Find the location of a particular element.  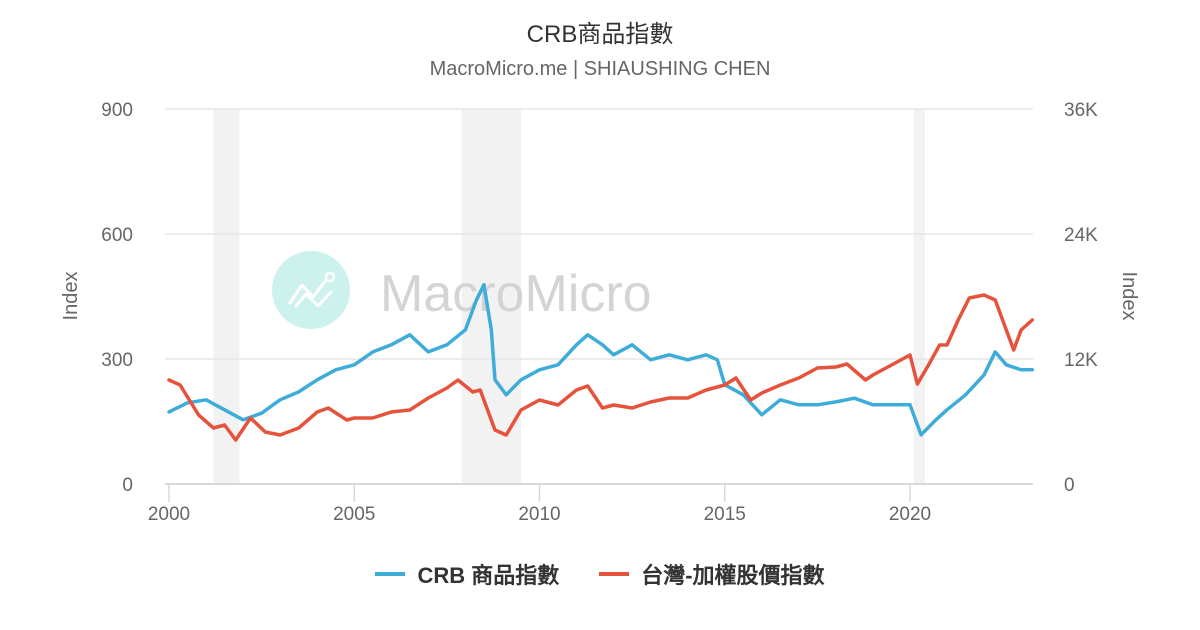

legend-item-twse: 台灣-加權股價指數 is located at coordinates (712, 574).